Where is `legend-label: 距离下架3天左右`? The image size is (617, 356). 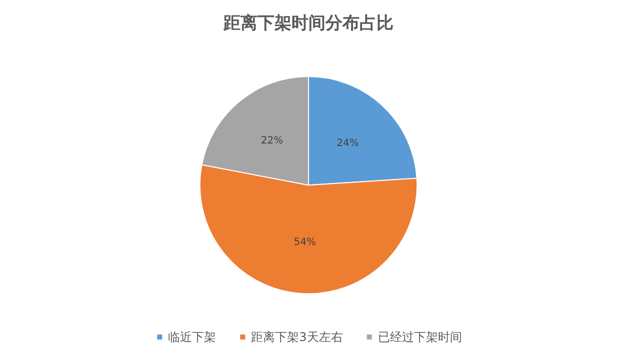 legend-label: 距离下架3天左右 is located at coordinates (297, 337).